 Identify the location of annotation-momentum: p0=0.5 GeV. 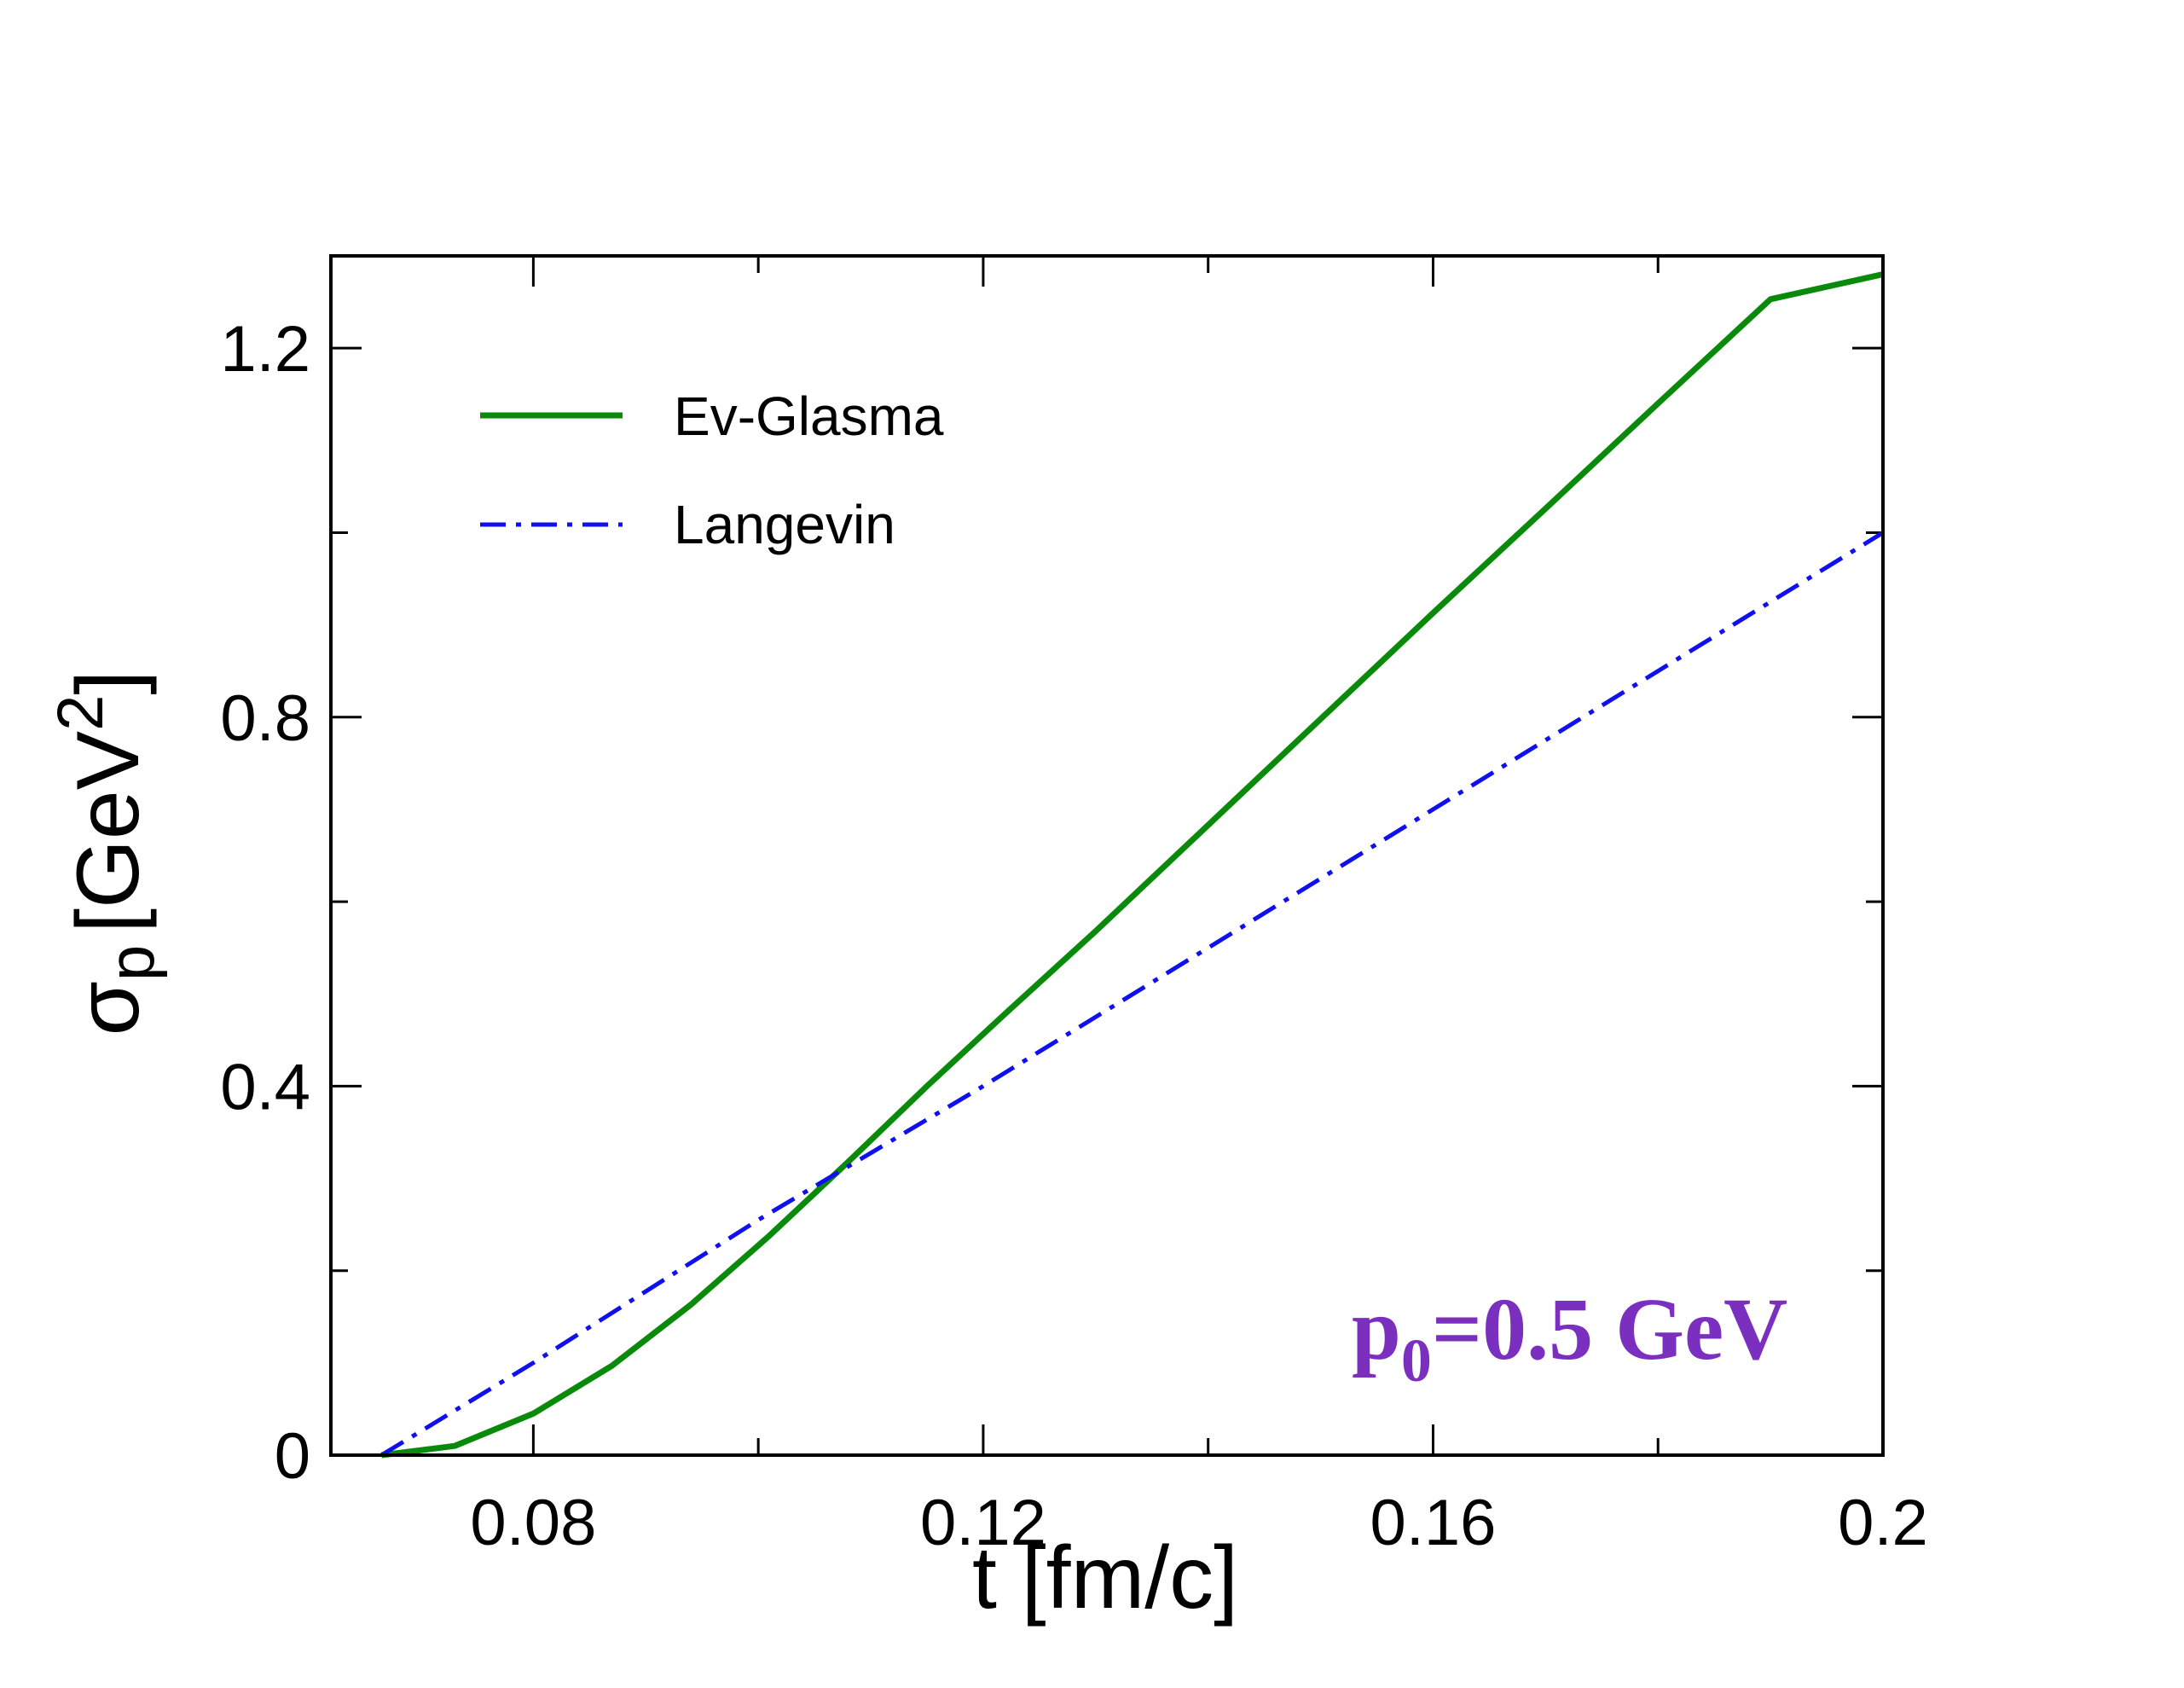
(1570, 1337).